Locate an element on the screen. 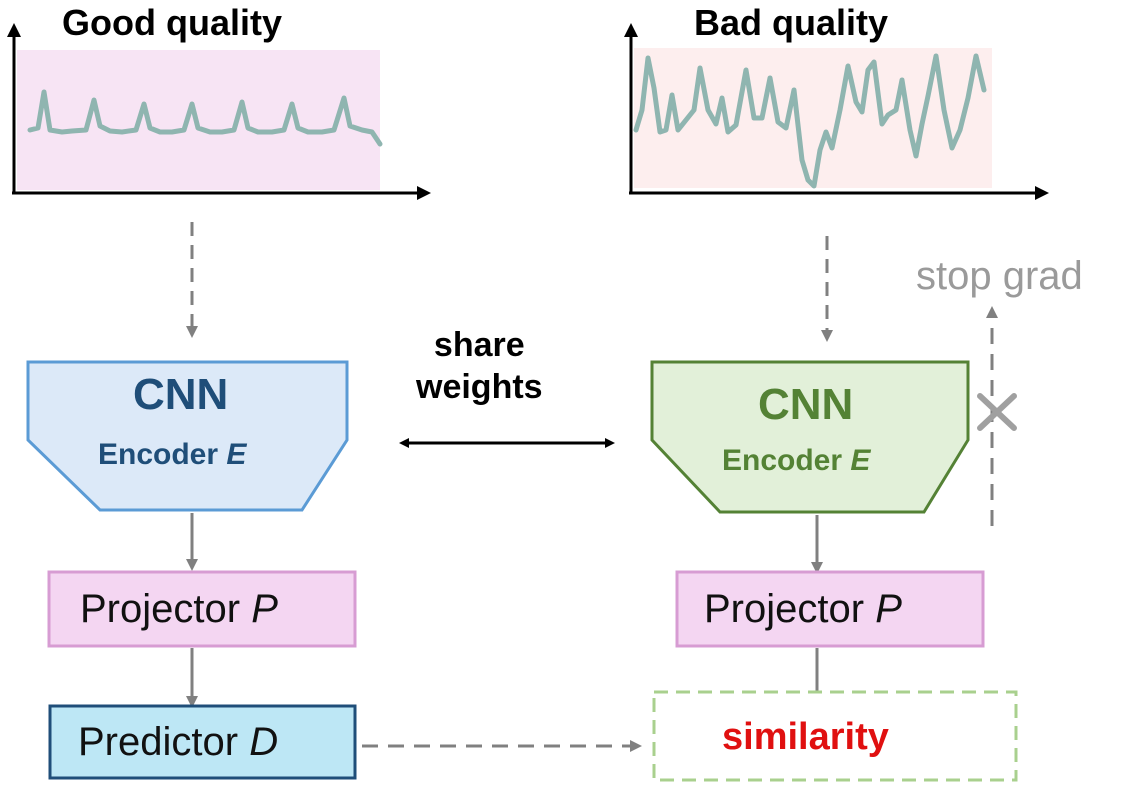 Image resolution: width=1124 pixels, height=786 pixels. right-encoder-symbol: E is located at coordinates (860, 460).